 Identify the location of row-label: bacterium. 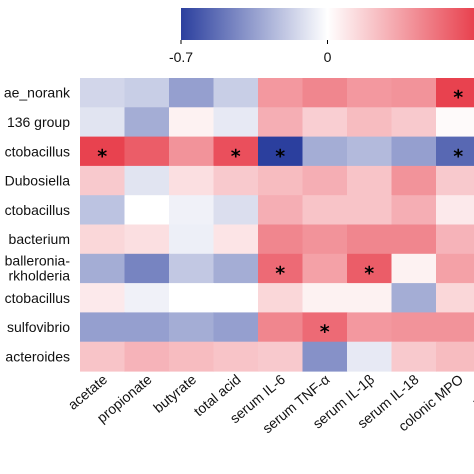
(39, 239).